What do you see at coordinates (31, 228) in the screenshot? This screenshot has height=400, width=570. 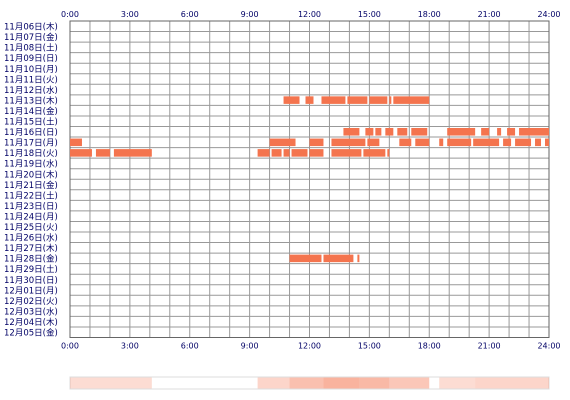 I see `day-label: 11月25日(火)` at bounding box center [31, 228].